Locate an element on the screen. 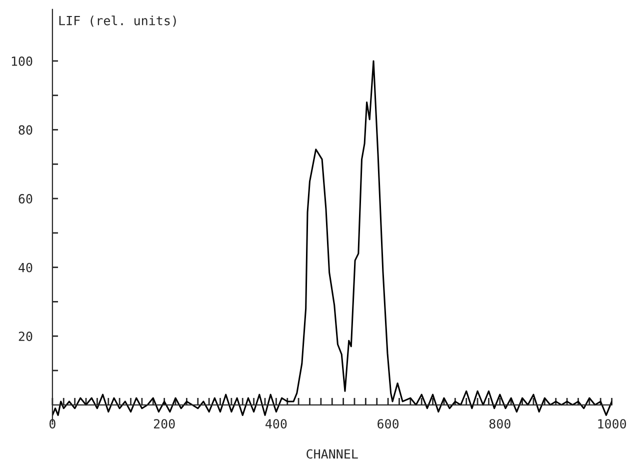 Image resolution: width=632 pixels, height=469 pixels. y-tick-label: 40 is located at coordinates (25, 267).